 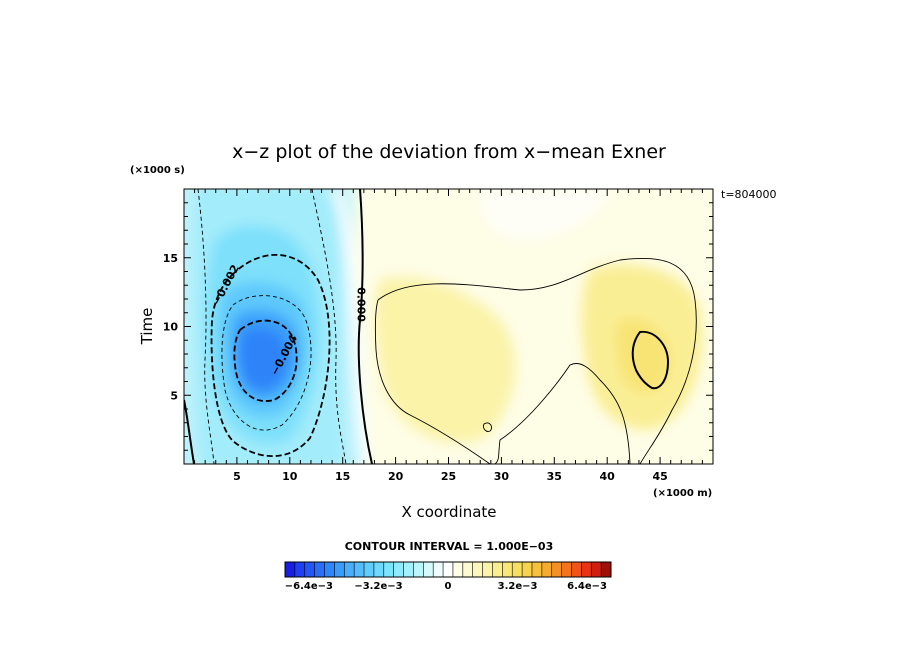 I want to click on x-tick-label: 15, so click(x=342, y=476).